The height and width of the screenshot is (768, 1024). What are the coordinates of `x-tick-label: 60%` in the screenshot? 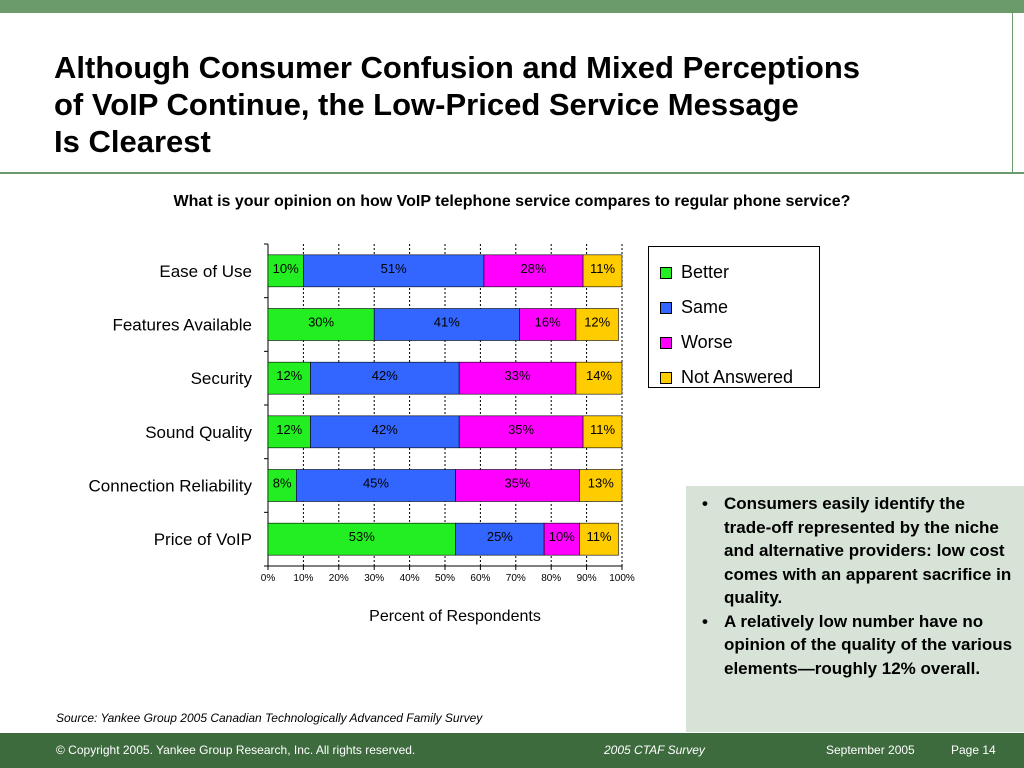 It's located at (480, 578).